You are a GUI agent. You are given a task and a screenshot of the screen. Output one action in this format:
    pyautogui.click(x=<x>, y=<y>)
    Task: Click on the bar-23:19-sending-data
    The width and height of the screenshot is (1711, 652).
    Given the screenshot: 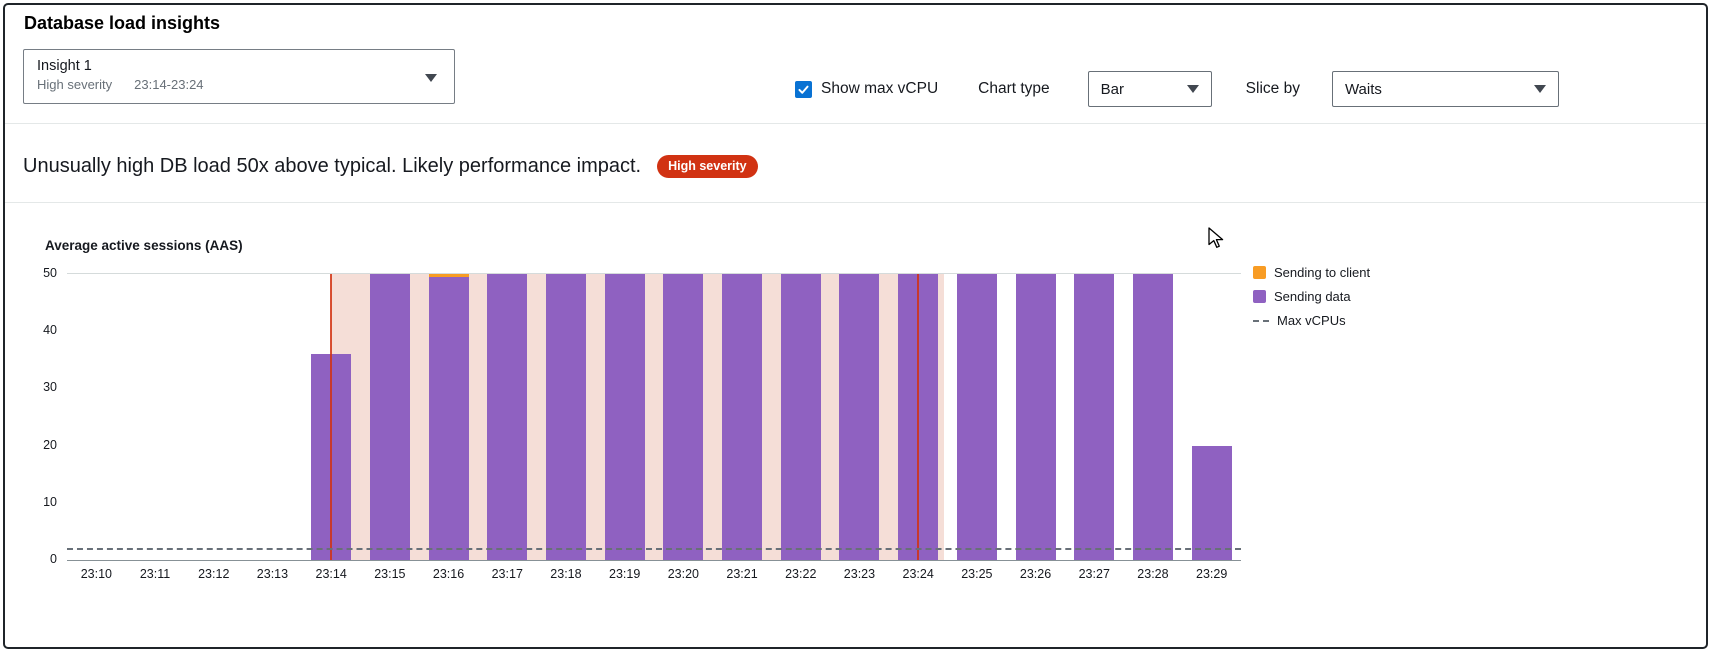 What is the action you would take?
    pyautogui.click(x=624, y=417)
    